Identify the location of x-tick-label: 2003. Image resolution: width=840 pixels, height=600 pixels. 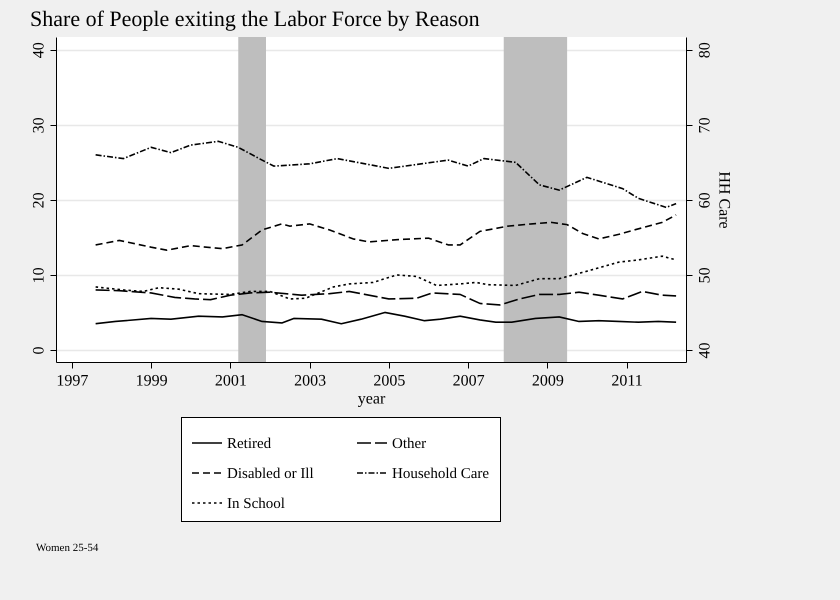
(310, 381).